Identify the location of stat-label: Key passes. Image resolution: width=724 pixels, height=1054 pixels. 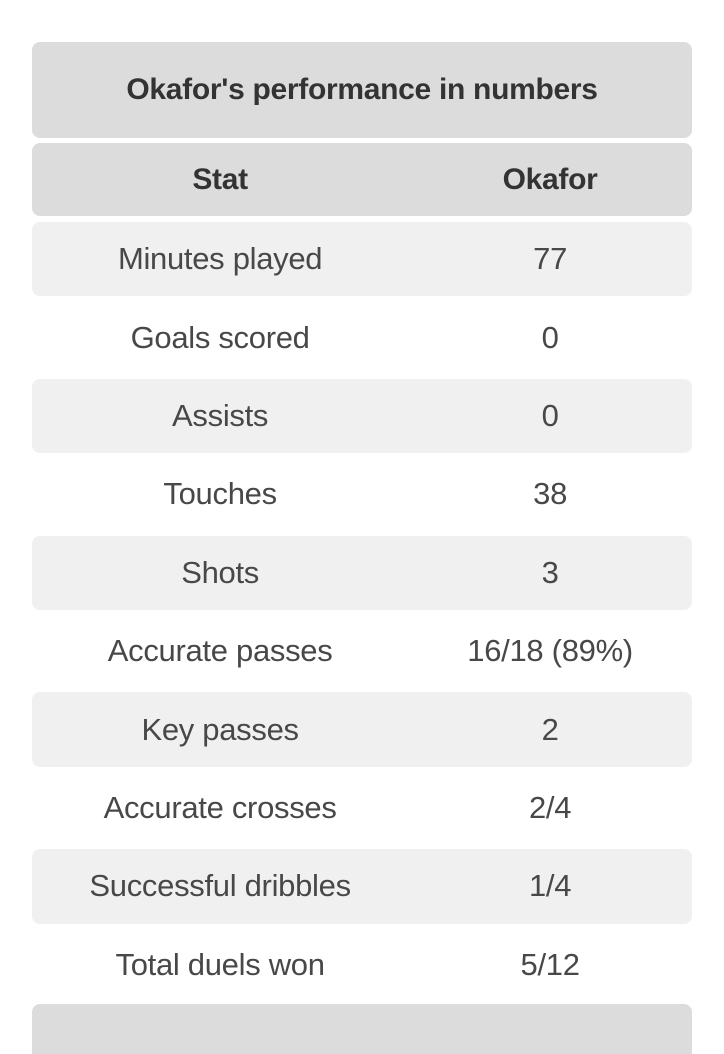
(220, 729).